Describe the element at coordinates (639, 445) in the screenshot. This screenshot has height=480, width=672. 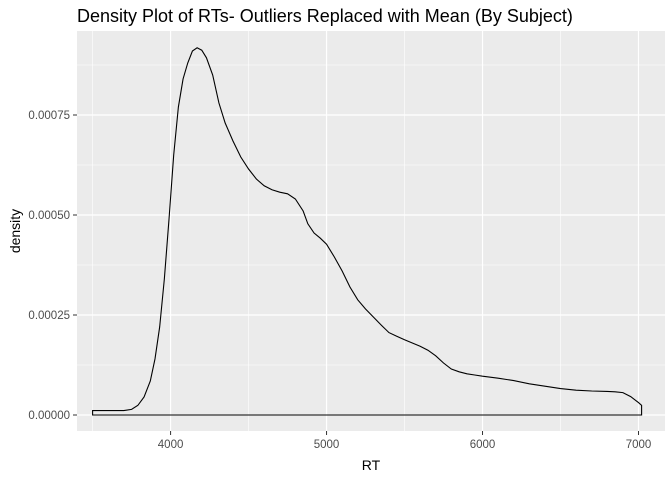
I see `x-tick-label: 7000` at that location.